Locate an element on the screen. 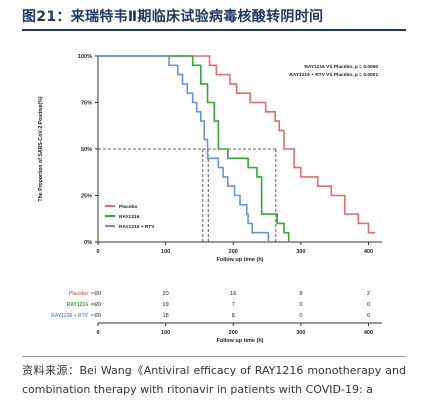 The width and height of the screenshot is (426, 404). p-value-annotation: RAY1216 VS Placebo, p = 0.0060 is located at coordinates (341, 67).